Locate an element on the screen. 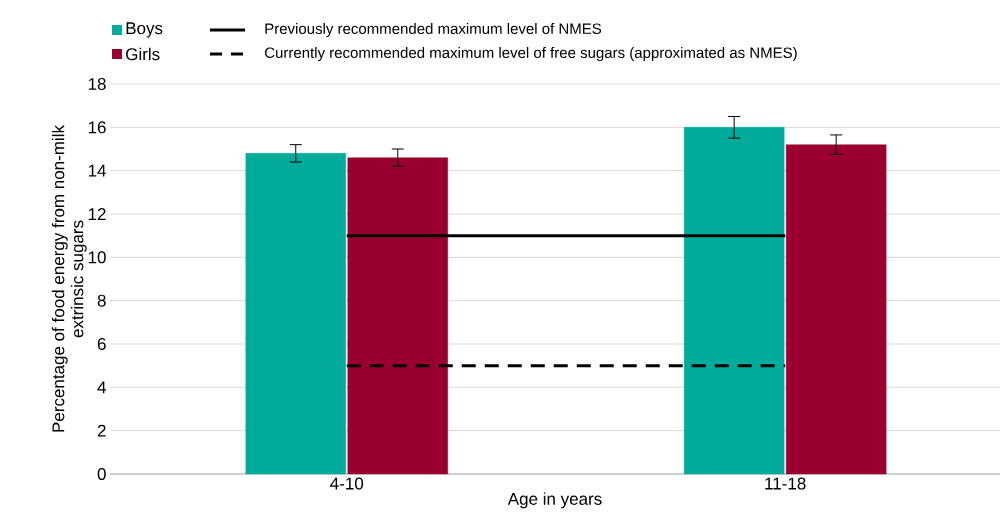 This screenshot has width=1002, height=529. y-tick-label: 10 is located at coordinates (97, 257).